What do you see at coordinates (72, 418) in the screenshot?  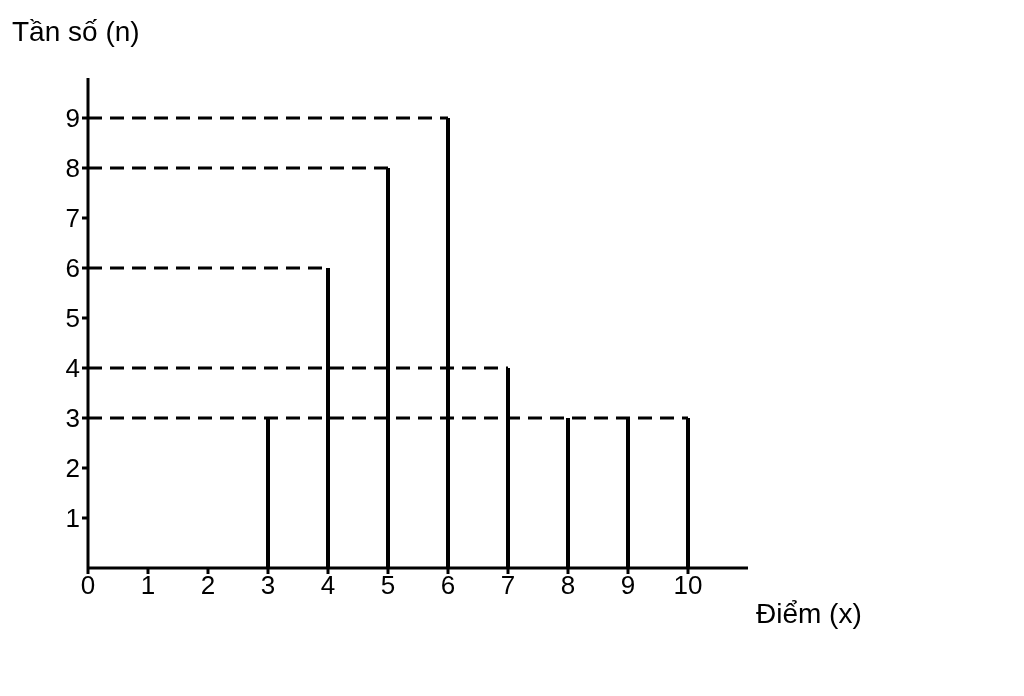 I see `y-tick-label: 3` at bounding box center [72, 418].